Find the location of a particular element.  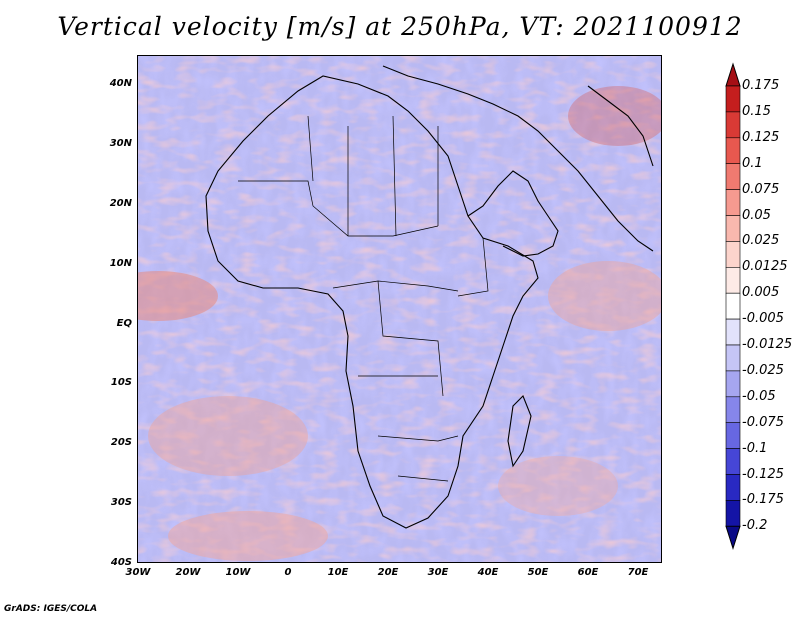

lon-label: 20W is located at coordinates (188, 572).